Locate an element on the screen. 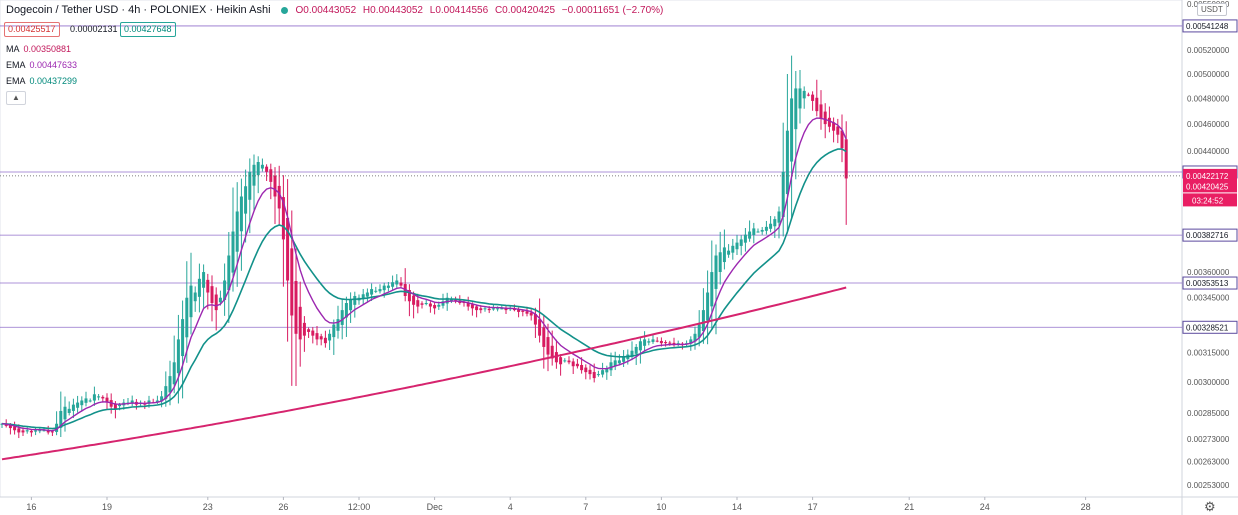  y-tick-label: 0.00315000 is located at coordinates (1208, 353).